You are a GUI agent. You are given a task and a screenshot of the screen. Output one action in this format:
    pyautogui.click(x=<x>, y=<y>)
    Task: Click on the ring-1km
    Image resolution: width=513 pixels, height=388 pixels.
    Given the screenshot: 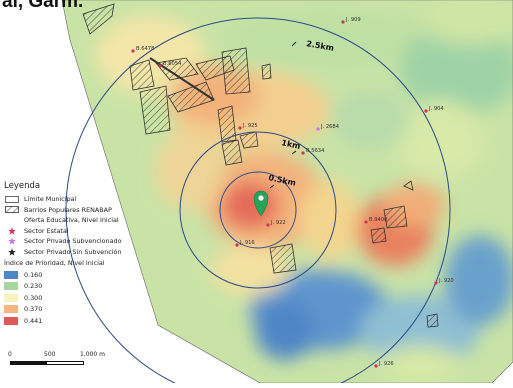 What is the action you would take?
    pyautogui.click(x=258, y=210)
    